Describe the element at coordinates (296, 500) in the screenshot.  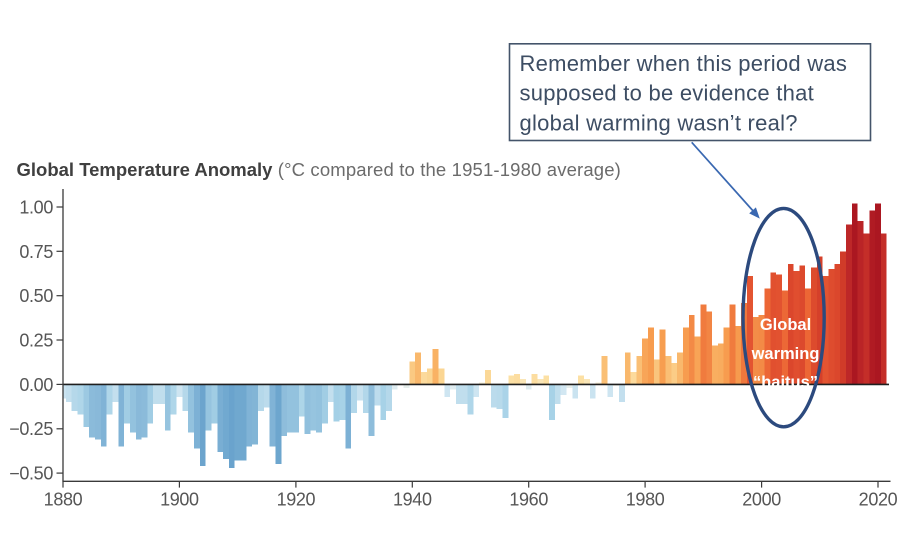
I see `svg-text: 1920` at that location.